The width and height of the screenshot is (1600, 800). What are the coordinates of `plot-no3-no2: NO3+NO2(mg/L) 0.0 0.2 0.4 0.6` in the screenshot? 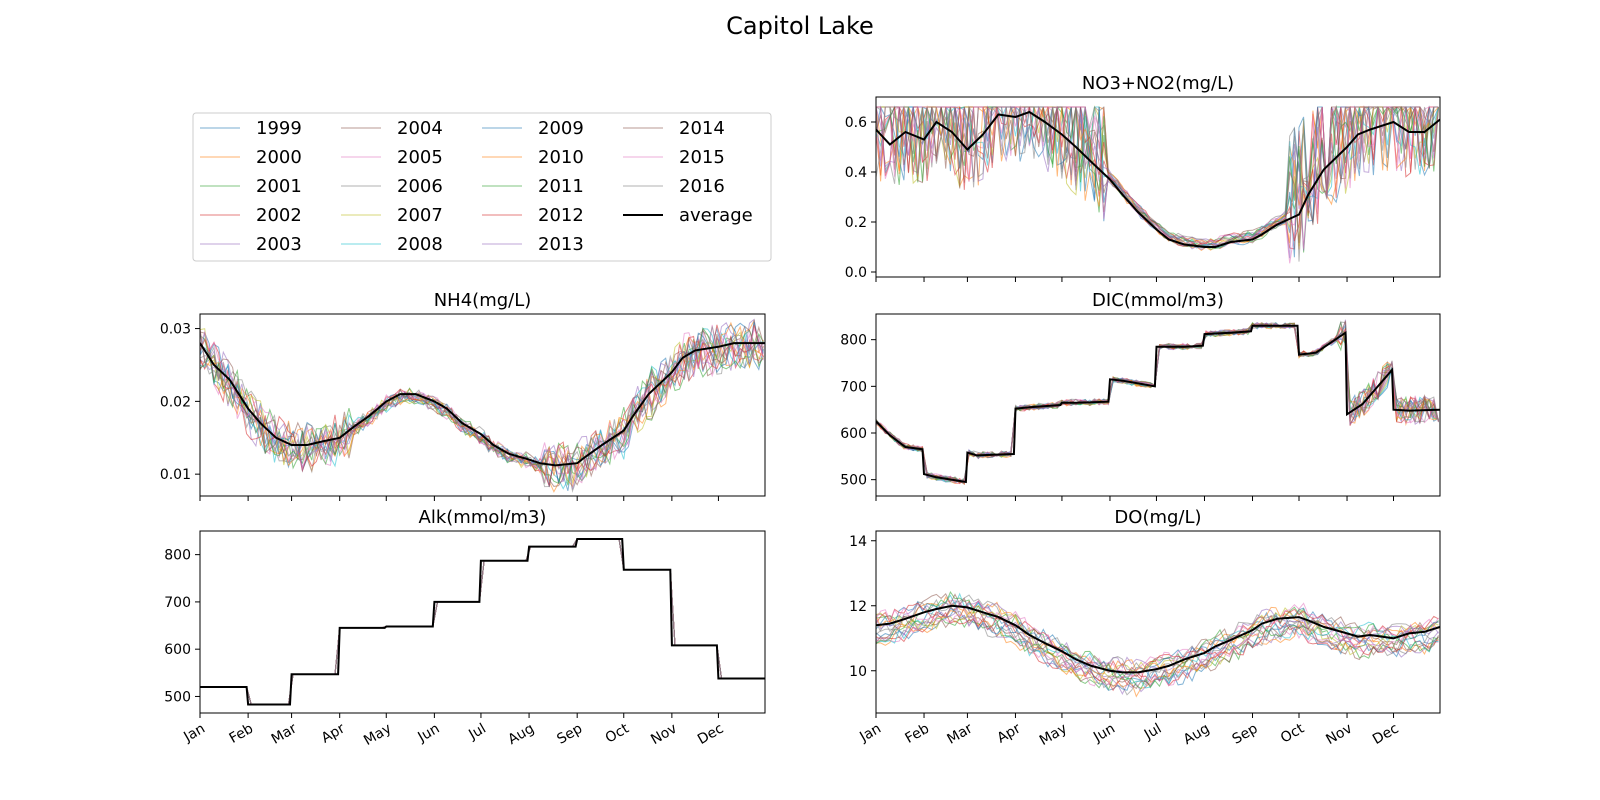 It's located at (1143, 177).